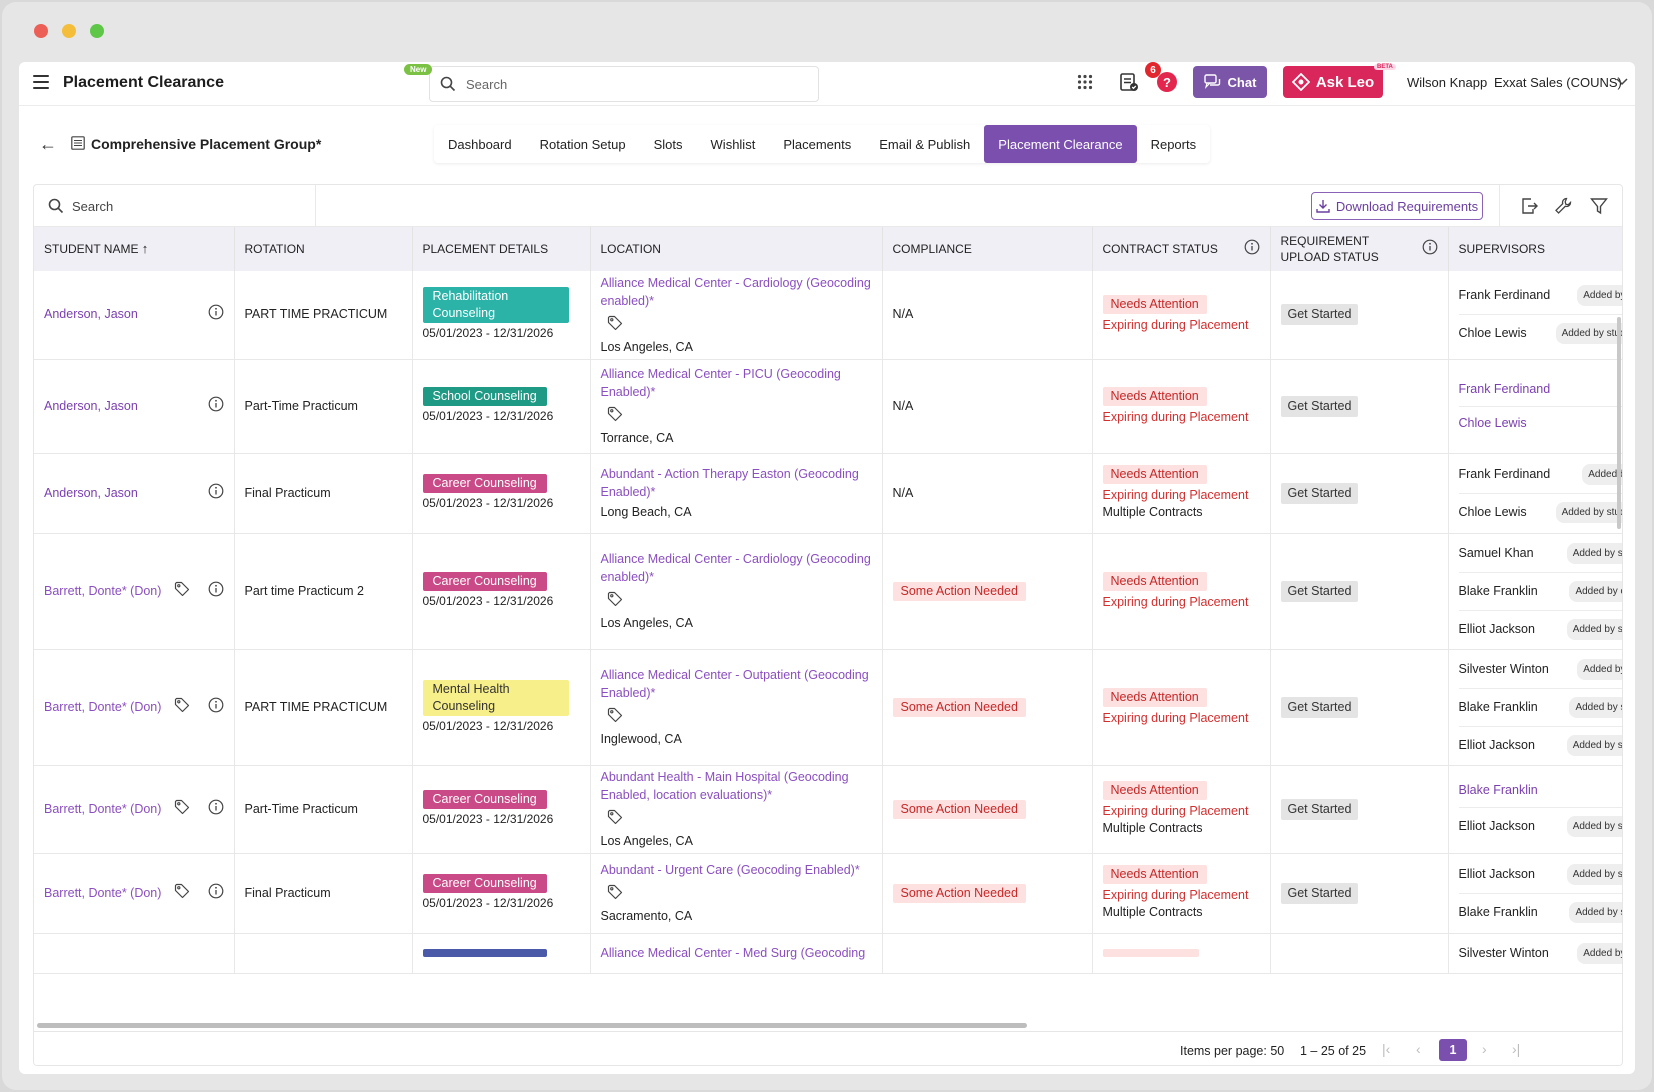  What do you see at coordinates (1447, 82) in the screenshot?
I see `user-name: Wilson Knapp` at bounding box center [1447, 82].